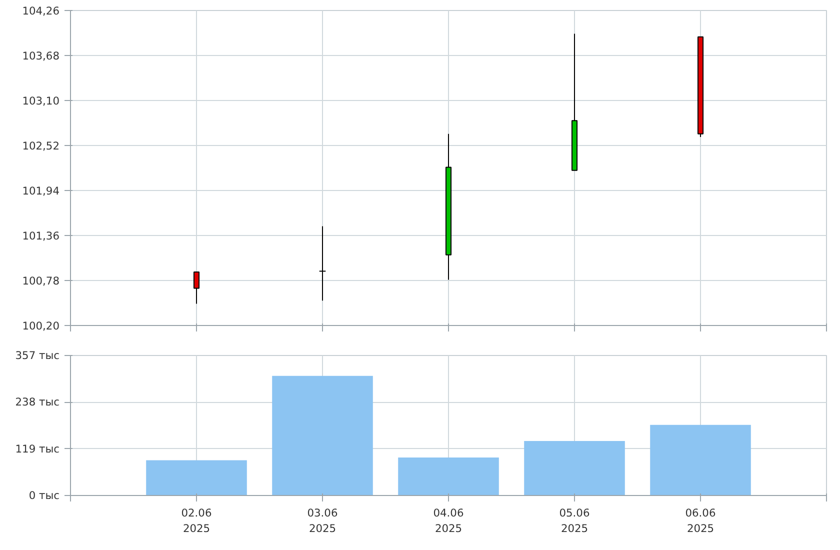 This screenshot has height=550, width=840. Describe the element at coordinates (44, 495) in the screenshot. I see `y-tick-label: 0 тыс` at that location.